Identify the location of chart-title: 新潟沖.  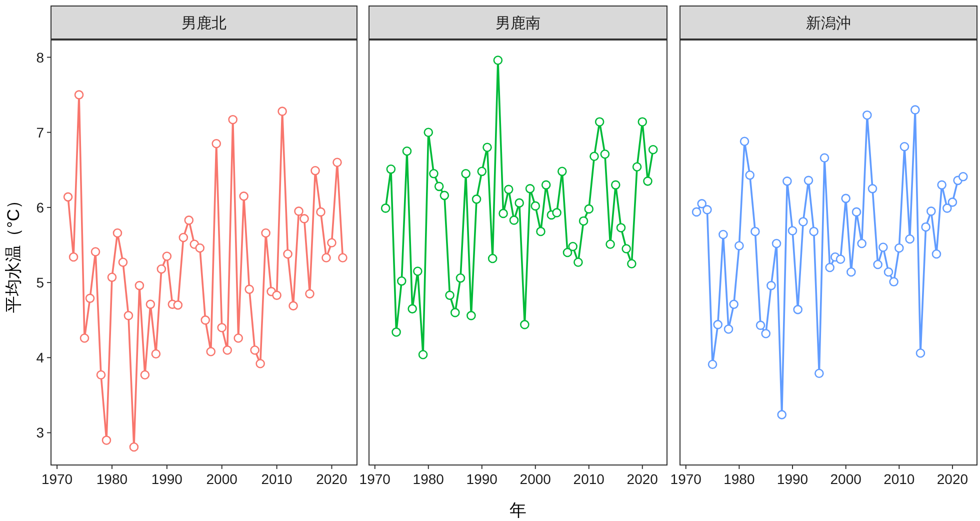
(828, 23).